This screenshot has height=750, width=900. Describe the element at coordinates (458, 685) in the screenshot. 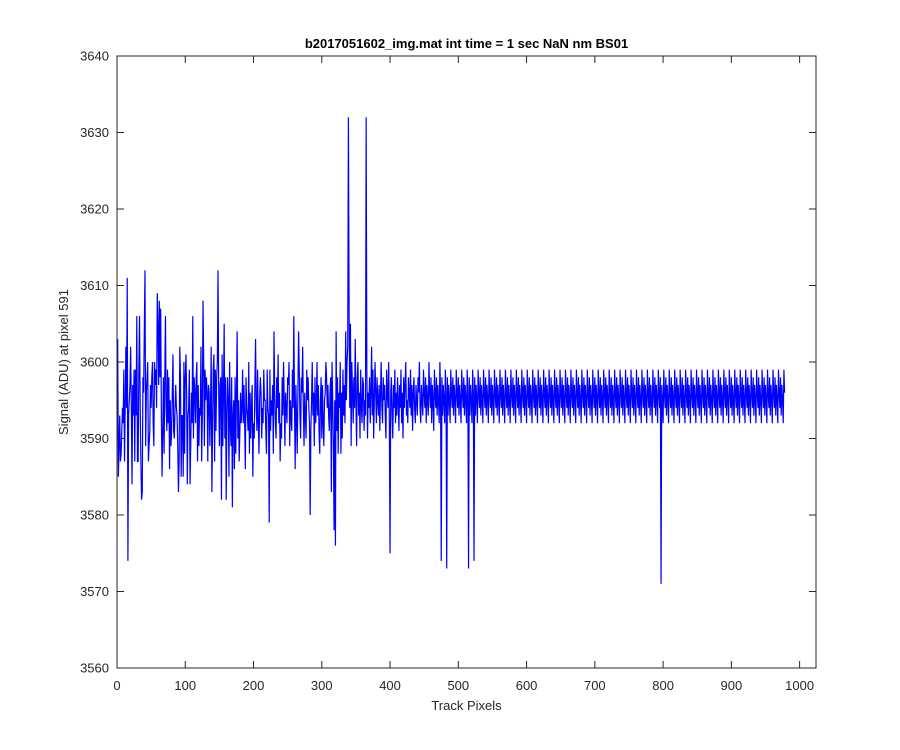

I see `x-tick-label: 500` at that location.